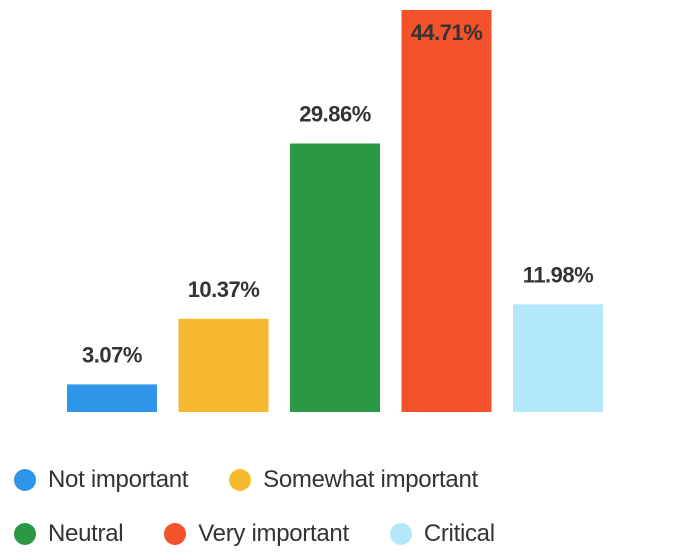  I want to click on bar-very-important, so click(447, 211).